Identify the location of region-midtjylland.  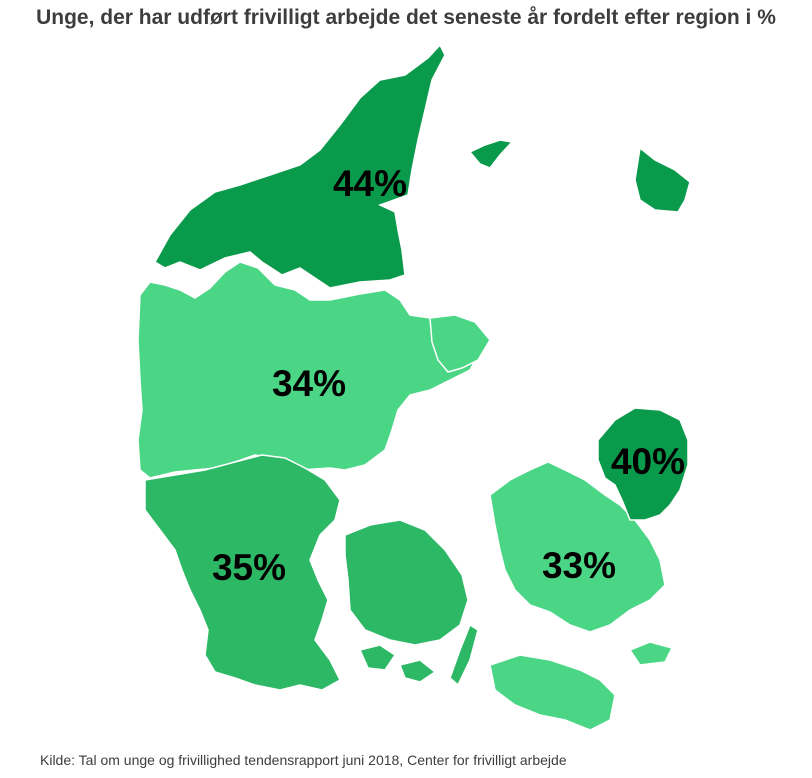
(314, 370).